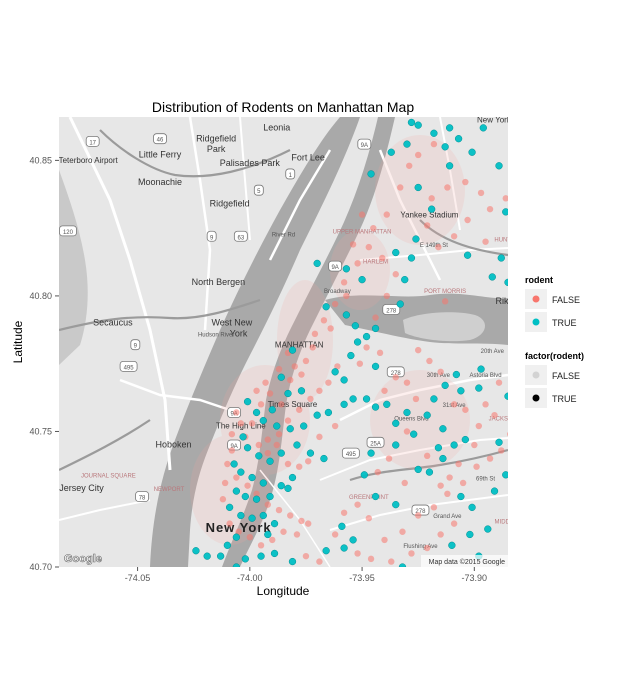  Describe the element at coordinates (536, 375) in the screenshot. I see `legend-swatch-factor-false` at that location.